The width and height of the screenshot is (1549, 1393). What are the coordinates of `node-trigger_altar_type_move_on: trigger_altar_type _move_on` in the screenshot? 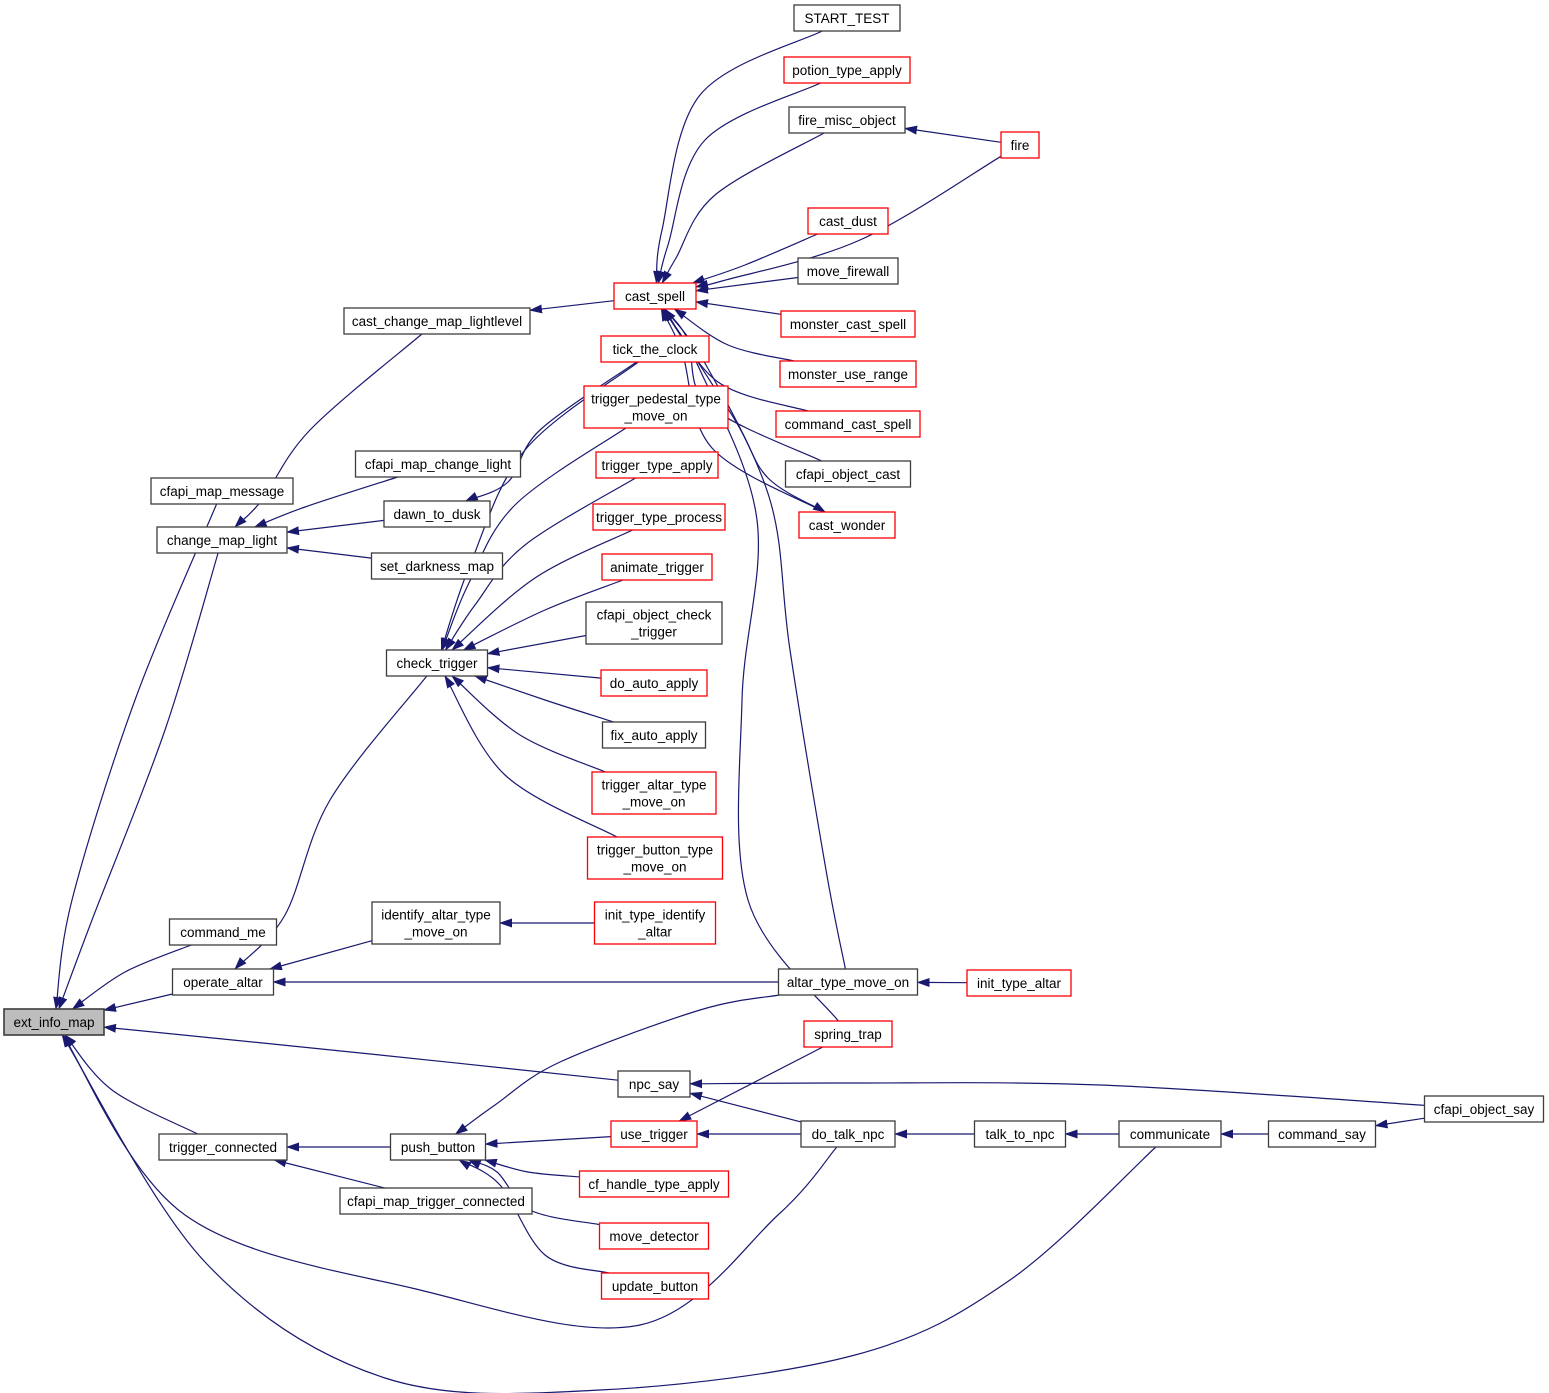 It's located at (654, 793).